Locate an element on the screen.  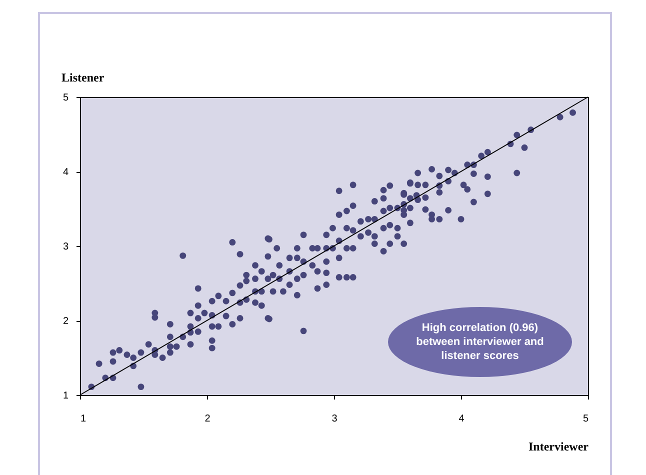
x-tick-label: 1 is located at coordinates (83, 419).